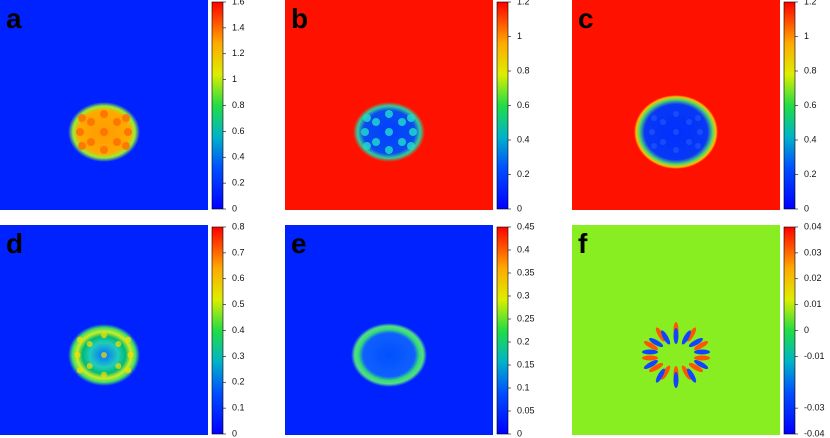  I want to click on tick-label: 0.05, so click(526, 410).